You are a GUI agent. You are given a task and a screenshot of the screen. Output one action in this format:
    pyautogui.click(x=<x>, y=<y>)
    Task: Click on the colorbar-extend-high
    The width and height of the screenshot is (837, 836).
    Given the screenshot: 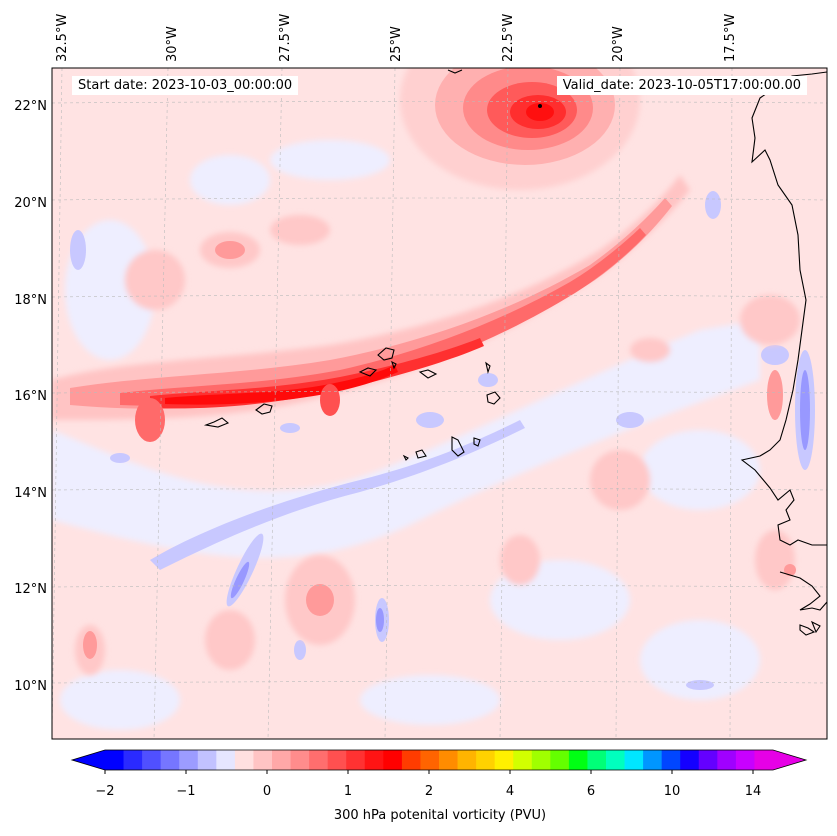 What is the action you would take?
    pyautogui.click(x=789, y=760)
    